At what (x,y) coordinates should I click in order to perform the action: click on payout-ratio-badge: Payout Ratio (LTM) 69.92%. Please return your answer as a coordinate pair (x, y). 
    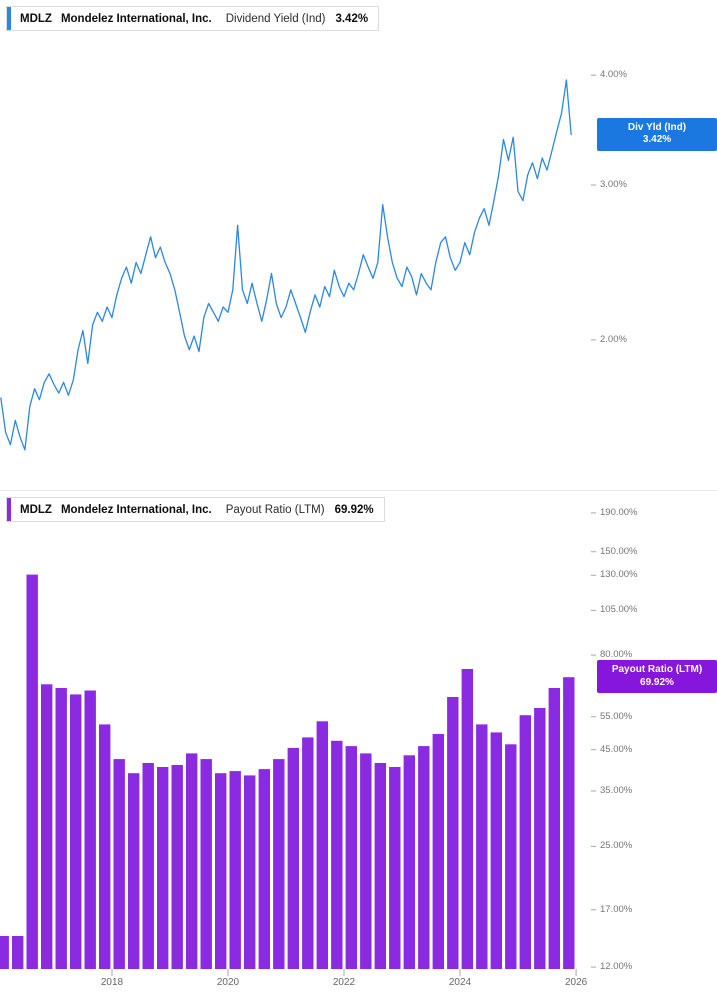
    Looking at the image, I should click on (657, 677).